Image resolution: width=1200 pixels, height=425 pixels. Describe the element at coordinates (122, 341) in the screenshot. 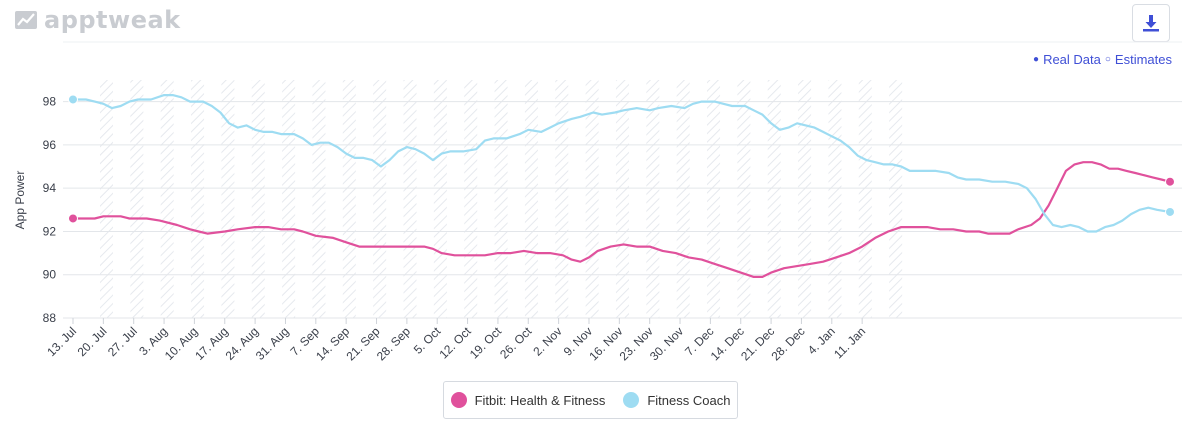

I see `x-tick-label: 27. Jul` at that location.